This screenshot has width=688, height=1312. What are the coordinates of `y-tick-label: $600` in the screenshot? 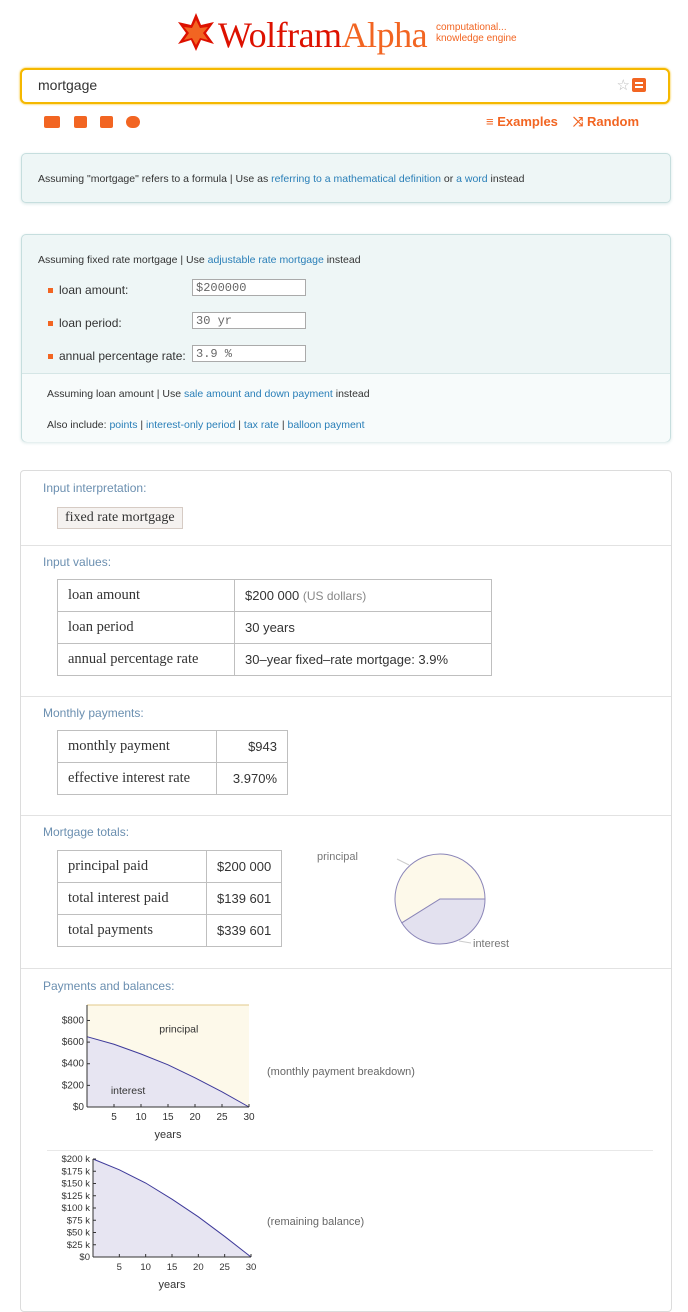 It's located at (73, 1042).